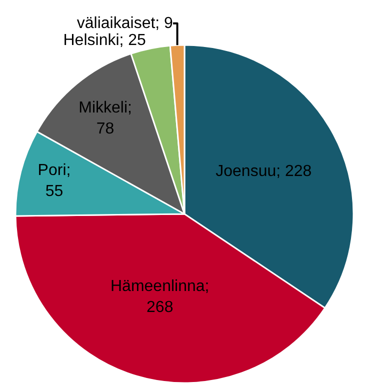  I want to click on data-label: Hämeenlinna; 268, so click(160, 297).